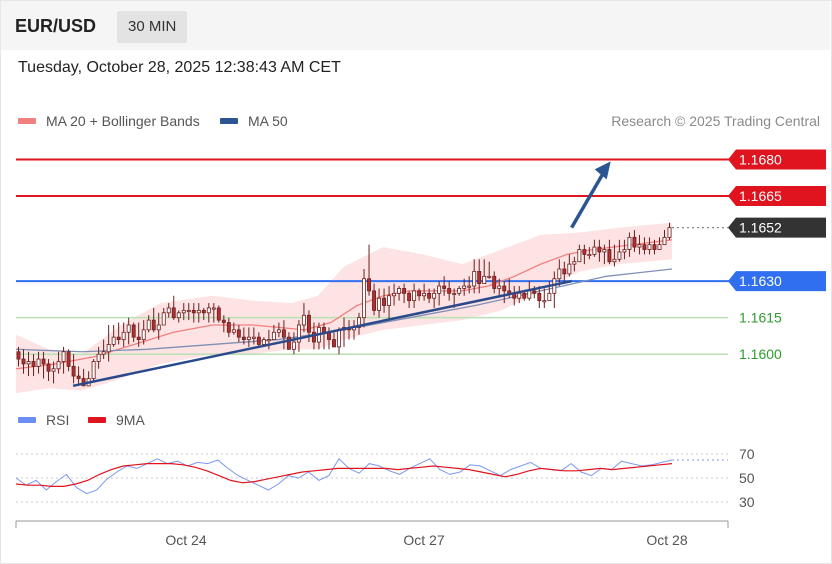 This screenshot has width=832, height=564. Describe the element at coordinates (58, 420) in the screenshot. I see `legend-rsi-label: RSI` at that location.